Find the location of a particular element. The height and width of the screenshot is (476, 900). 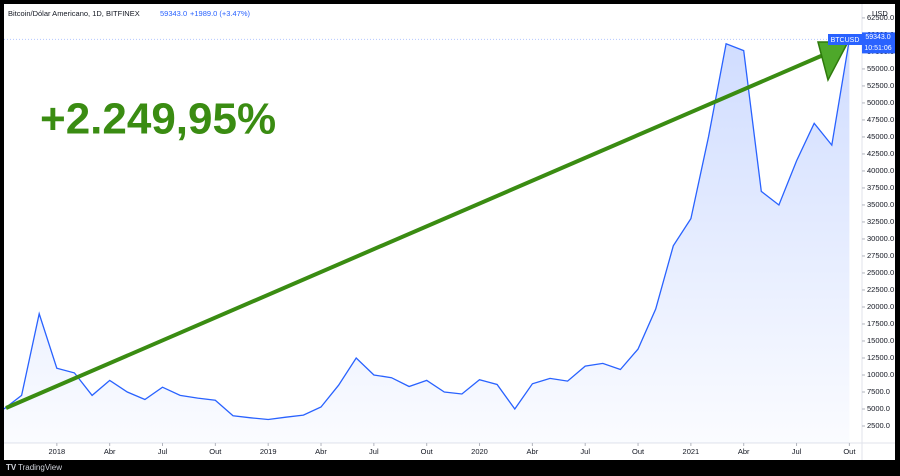

y-tick-label: 30000.0 is located at coordinates (880, 238).